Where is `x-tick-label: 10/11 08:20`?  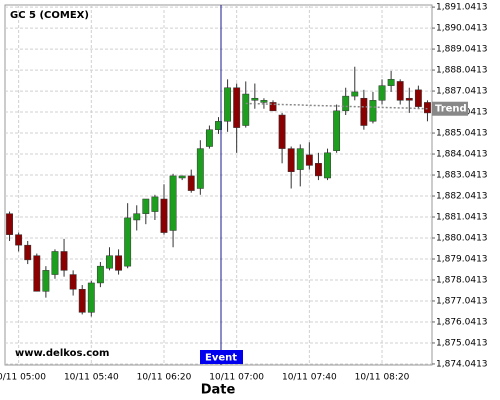
x-tick-label: 10/11 08:20 is located at coordinates (382, 378).